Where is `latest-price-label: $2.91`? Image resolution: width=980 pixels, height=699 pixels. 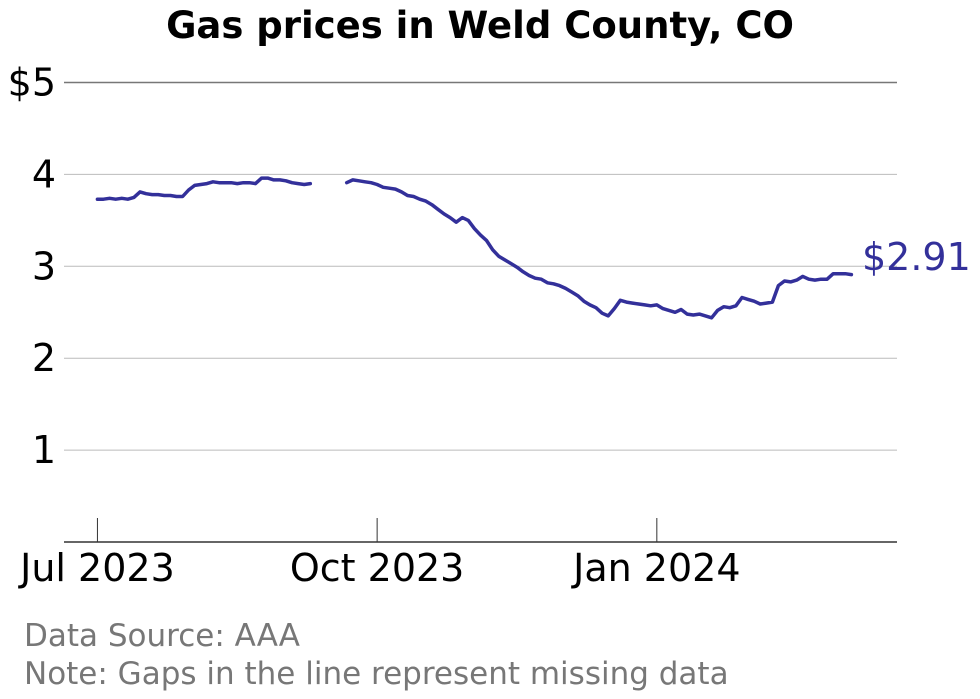 latest-price-label: $2.91 is located at coordinates (916, 257).